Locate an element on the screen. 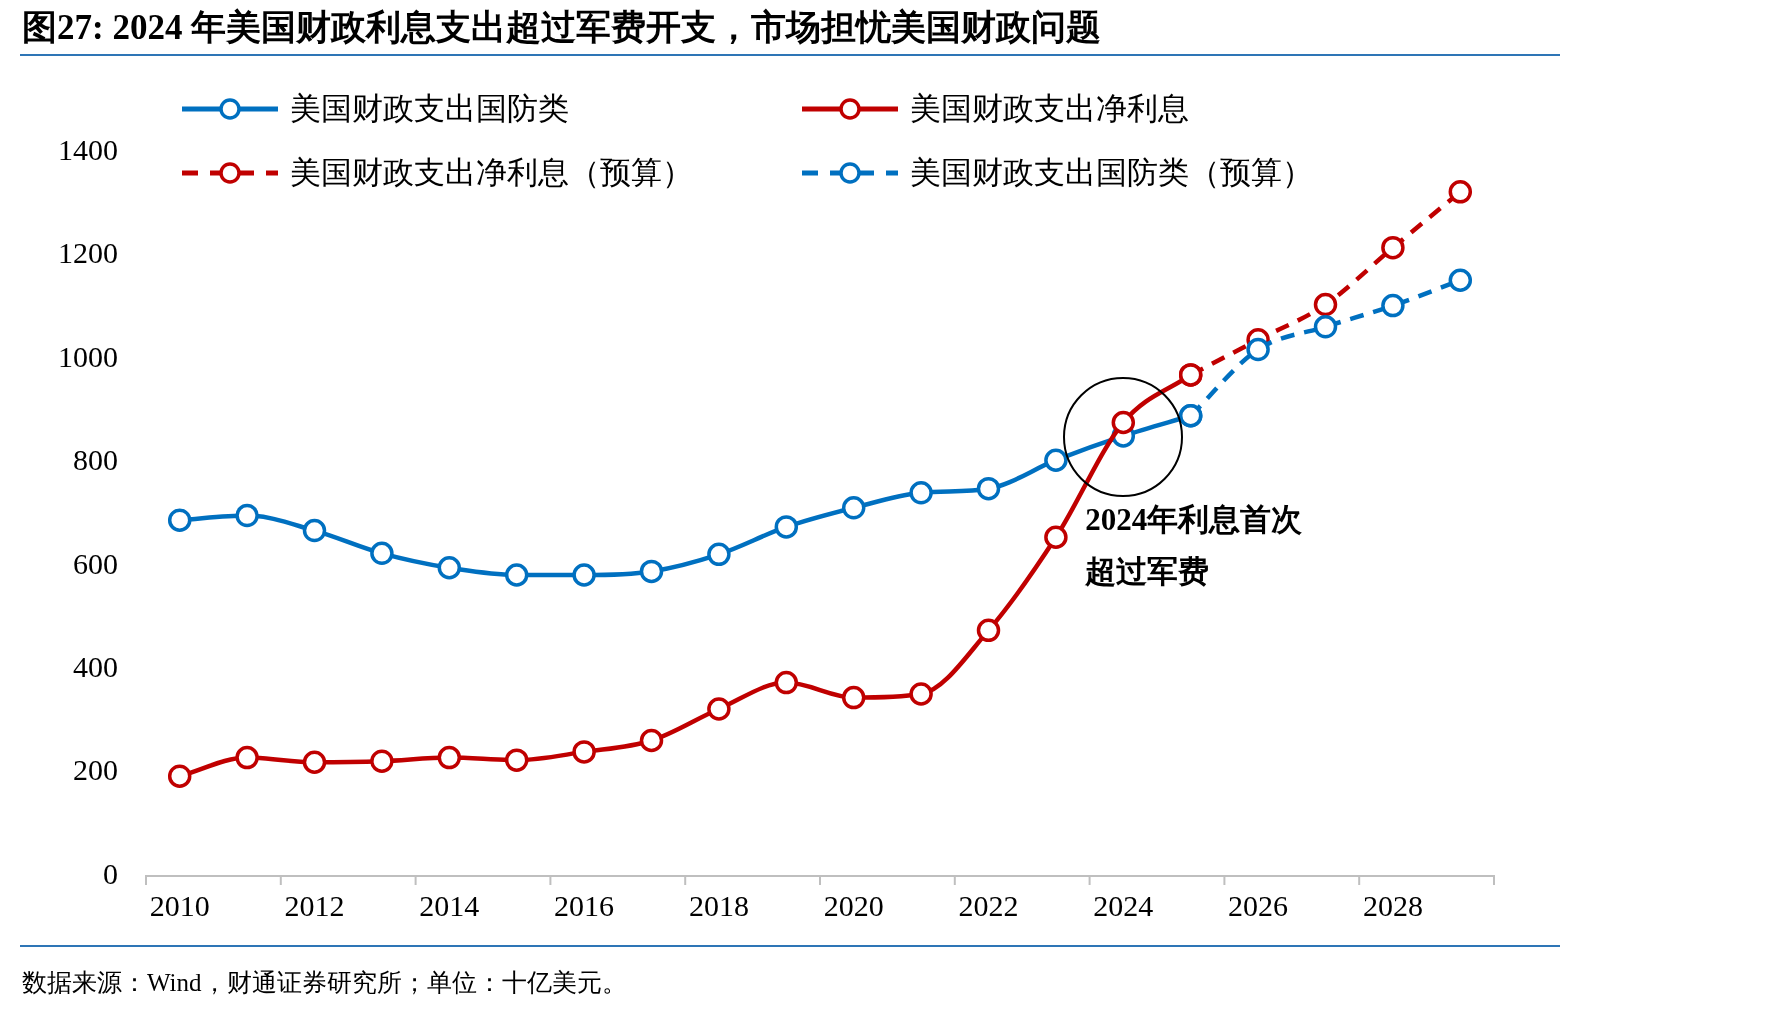  y-tick-label: 1400 is located at coordinates (88, 149).